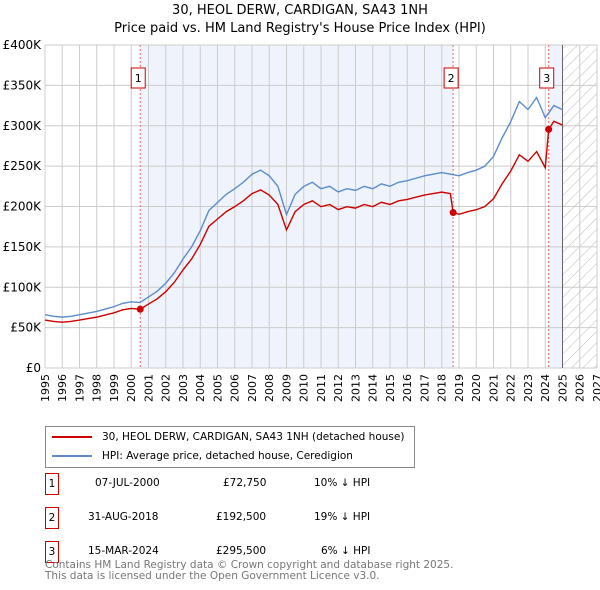  What do you see at coordinates (52, 552) in the screenshot?
I see `sale-marker: 3` at bounding box center [52, 552].